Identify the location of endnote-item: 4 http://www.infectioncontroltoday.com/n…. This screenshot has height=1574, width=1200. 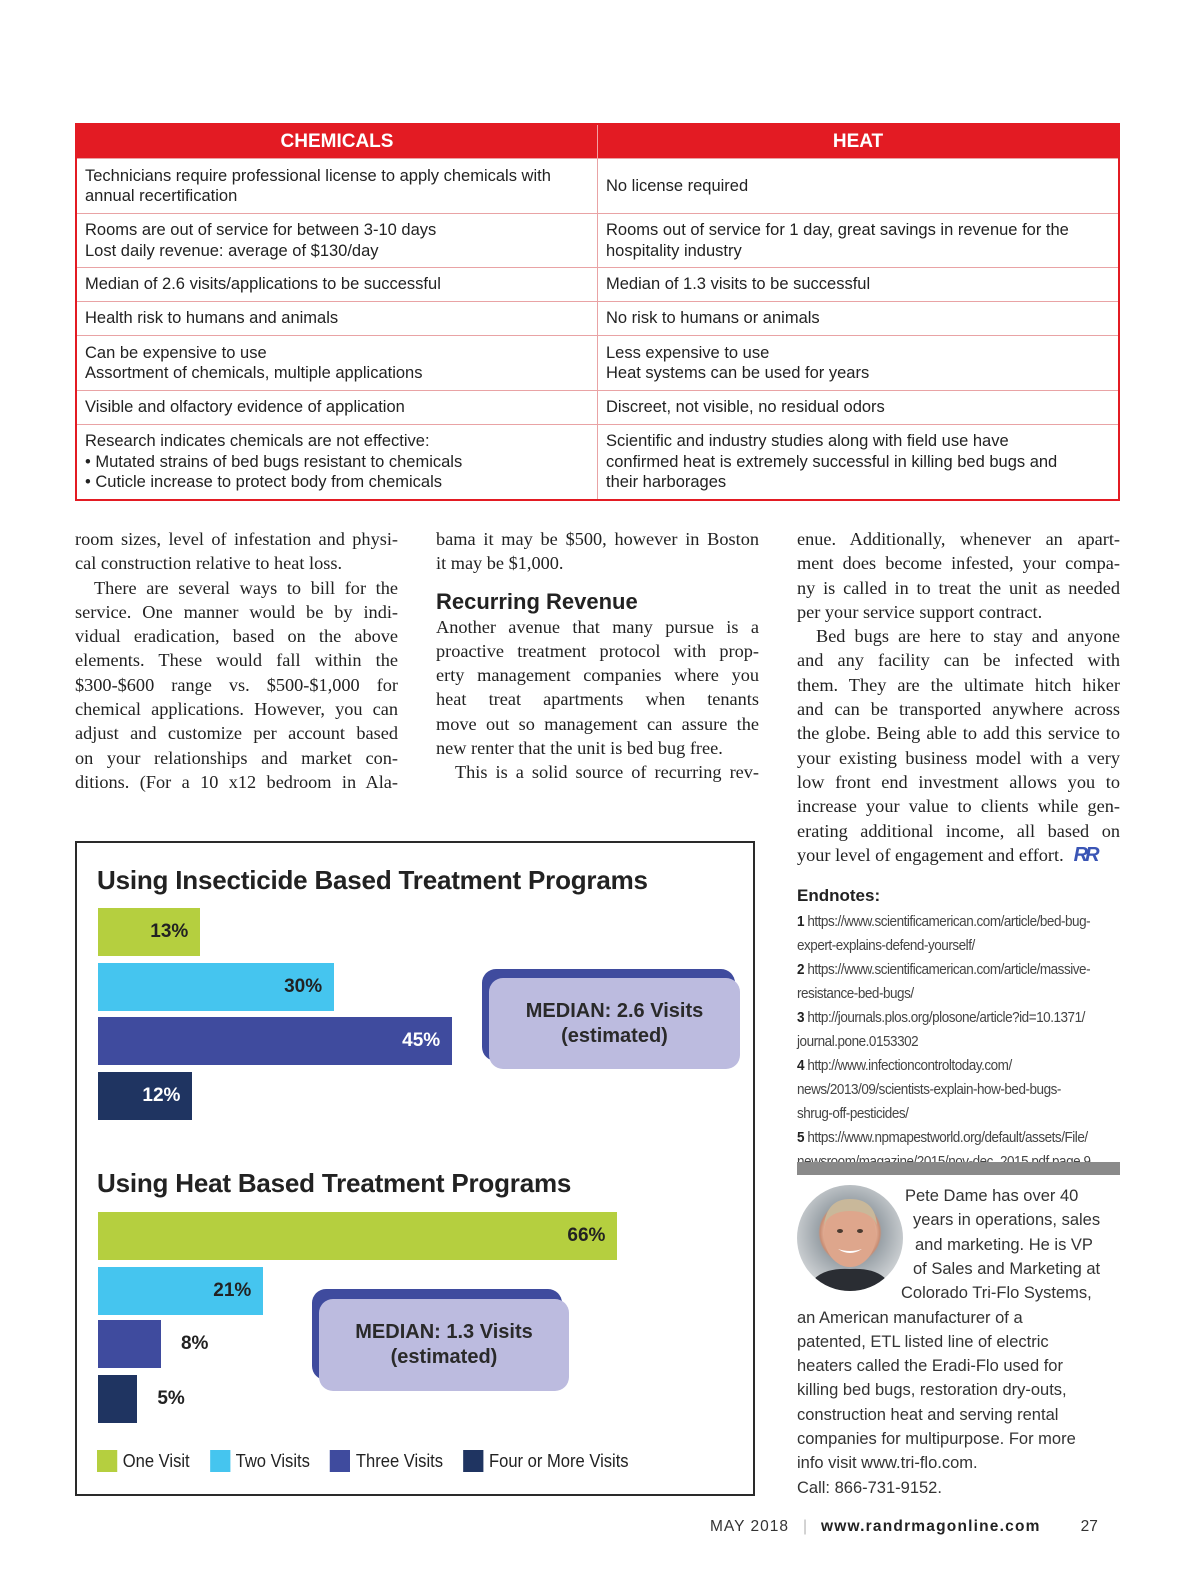
(962, 1091).